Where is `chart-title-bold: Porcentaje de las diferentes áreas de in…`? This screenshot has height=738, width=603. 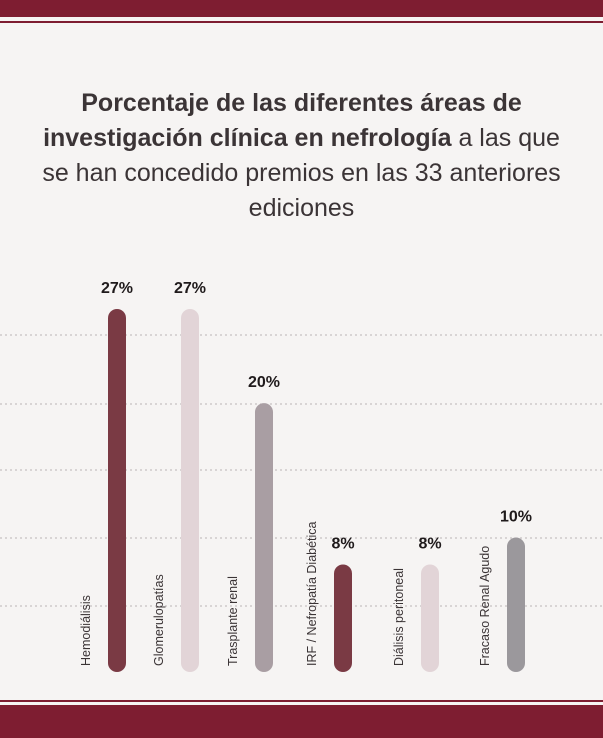
chart-title-bold: Porcentaje de las diferentes áreas de in… is located at coordinates (282, 120).